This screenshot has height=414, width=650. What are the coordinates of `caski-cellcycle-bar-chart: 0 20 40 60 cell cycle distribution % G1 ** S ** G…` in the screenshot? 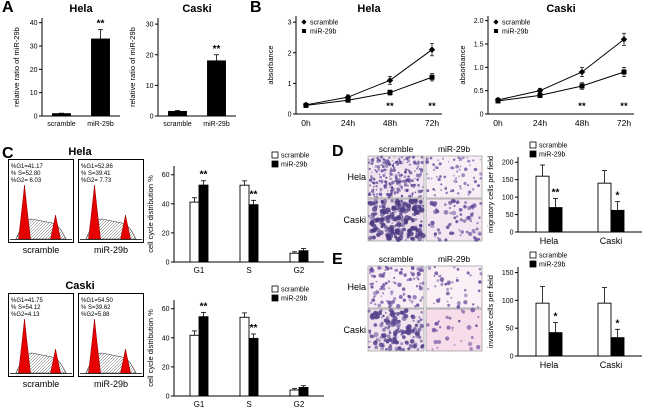 It's located at (235, 347).